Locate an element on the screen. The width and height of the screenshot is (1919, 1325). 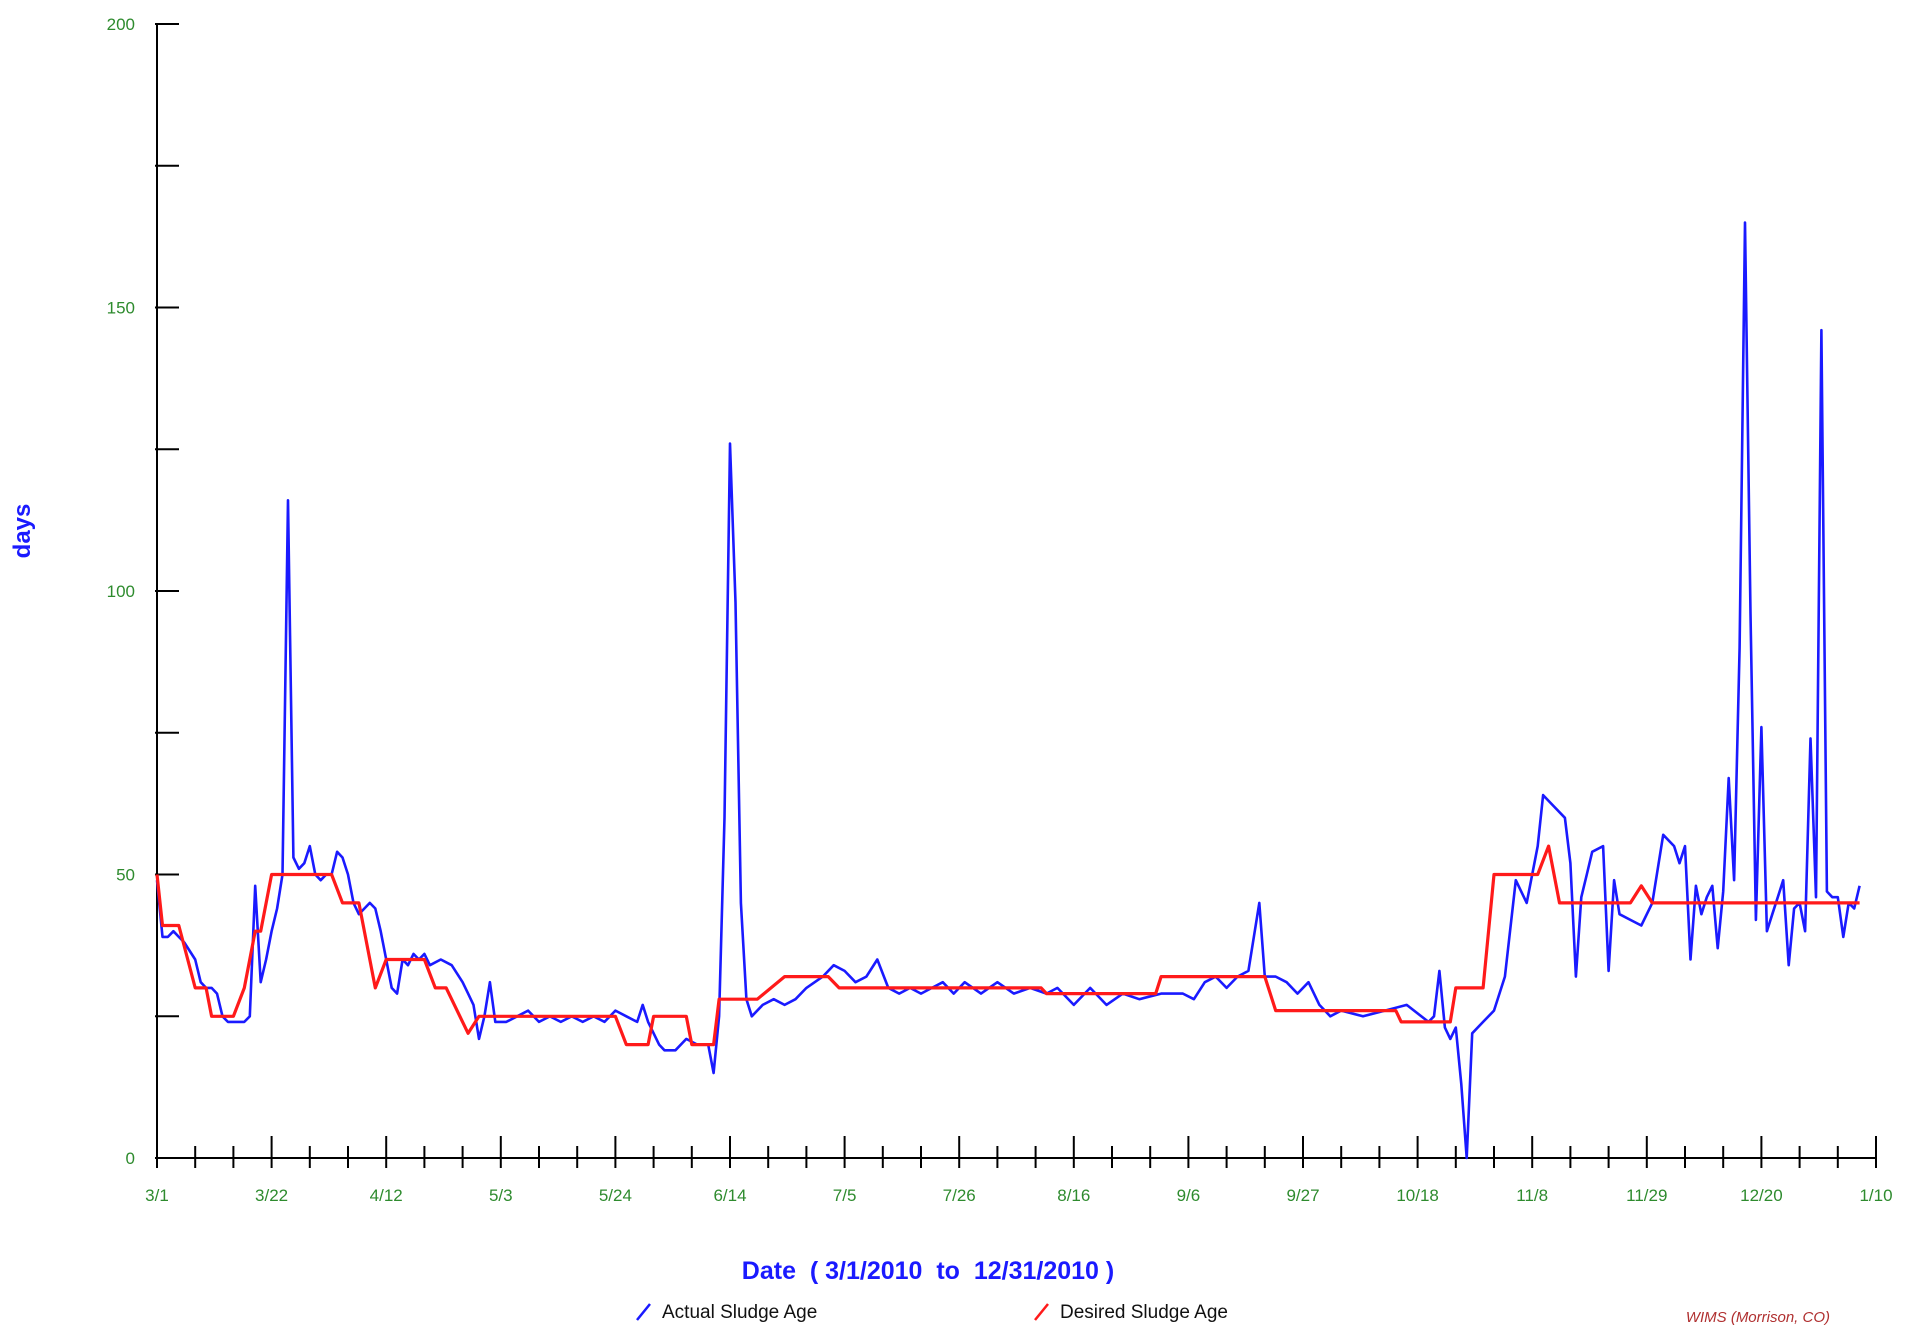
x-axis-title: Date ( 3/1/2010 to 12/31/2010 ) is located at coordinates (928, 1271).